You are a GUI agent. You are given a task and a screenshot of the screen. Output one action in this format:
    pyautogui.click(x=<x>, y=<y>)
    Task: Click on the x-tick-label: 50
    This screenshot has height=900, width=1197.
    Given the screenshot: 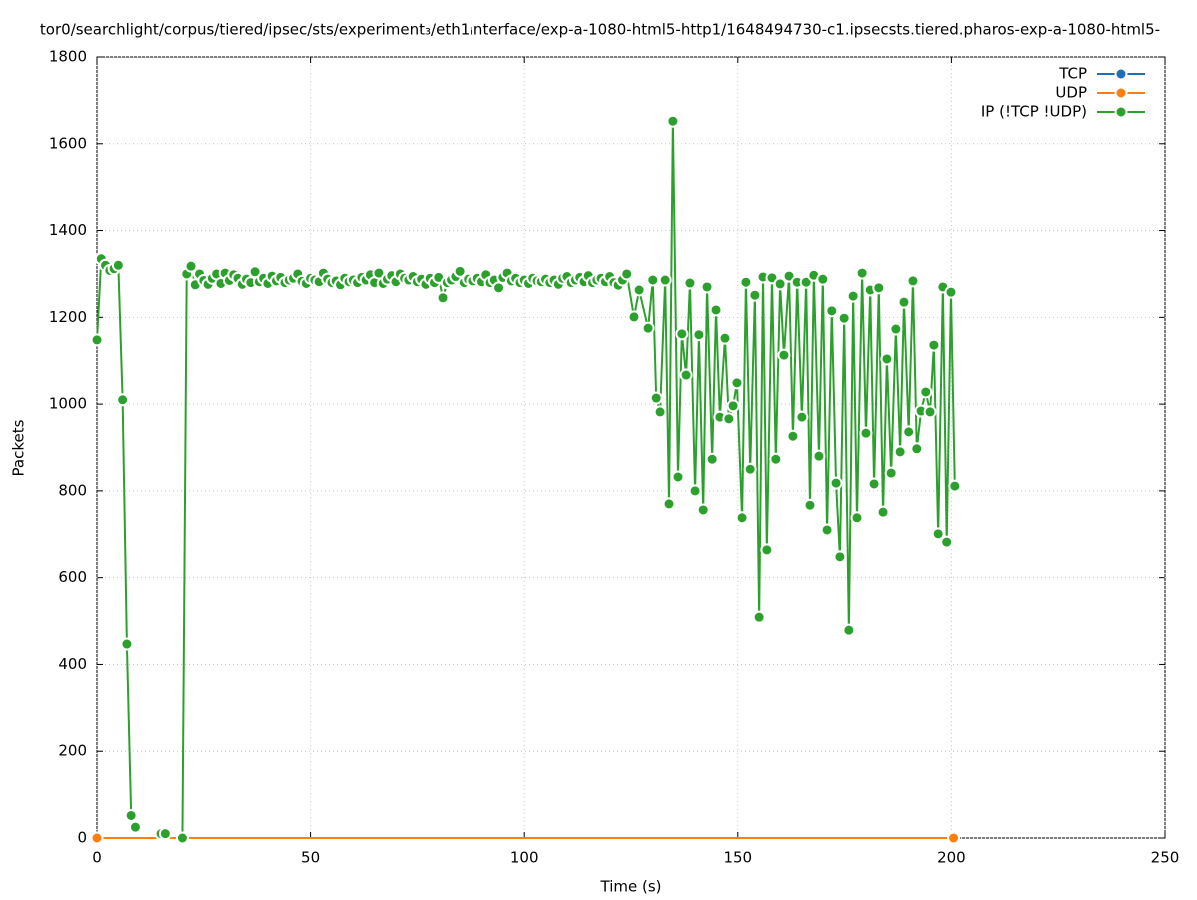 What is the action you would take?
    pyautogui.click(x=310, y=858)
    